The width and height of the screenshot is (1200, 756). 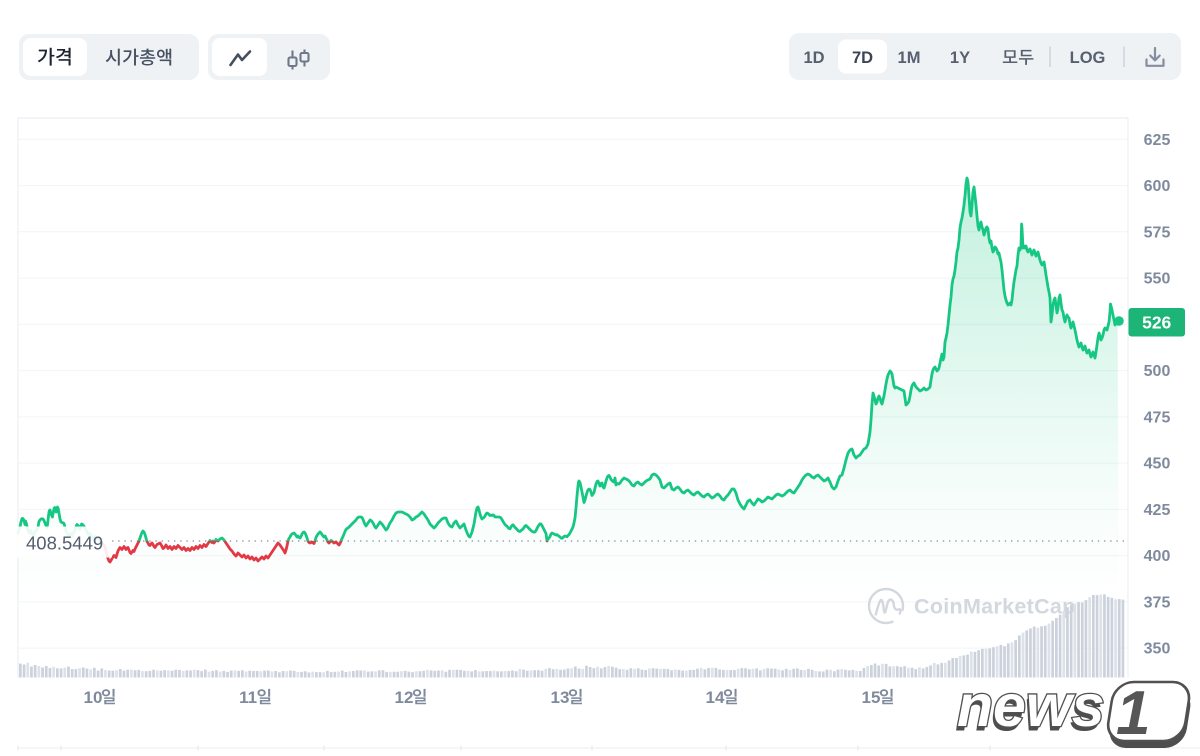 I want to click on svg-text: LOG, so click(x=1088, y=58).